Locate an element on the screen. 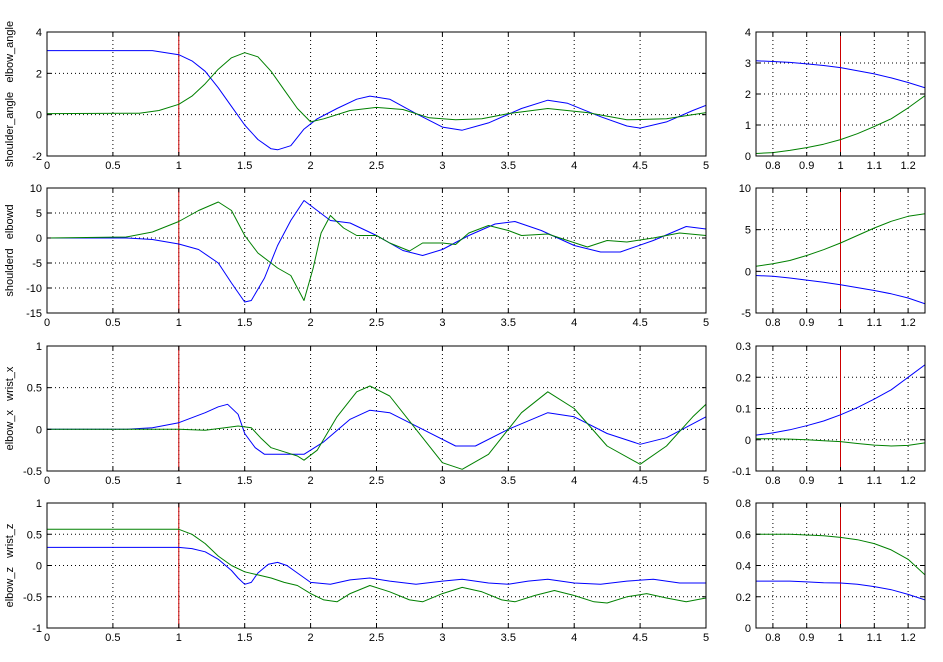 The width and height of the screenshot is (943, 662). y-tick-label: 5 is located at coordinates (748, 231).